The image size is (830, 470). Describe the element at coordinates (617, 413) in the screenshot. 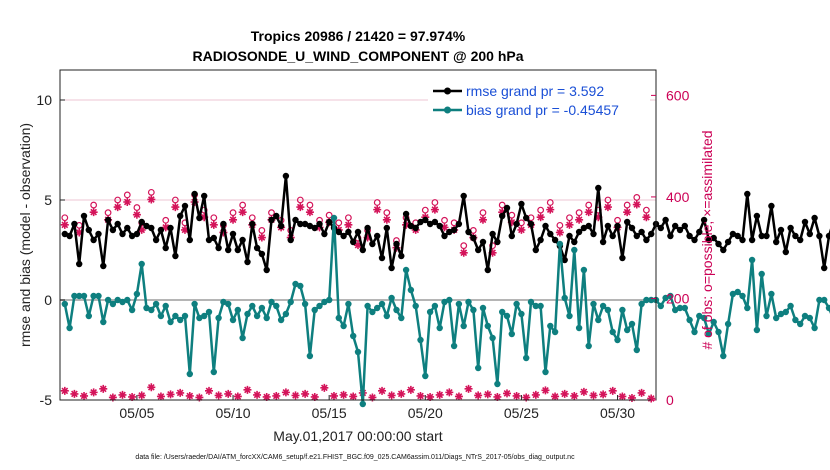

I see `x-tick-label: 05/30` at that location.